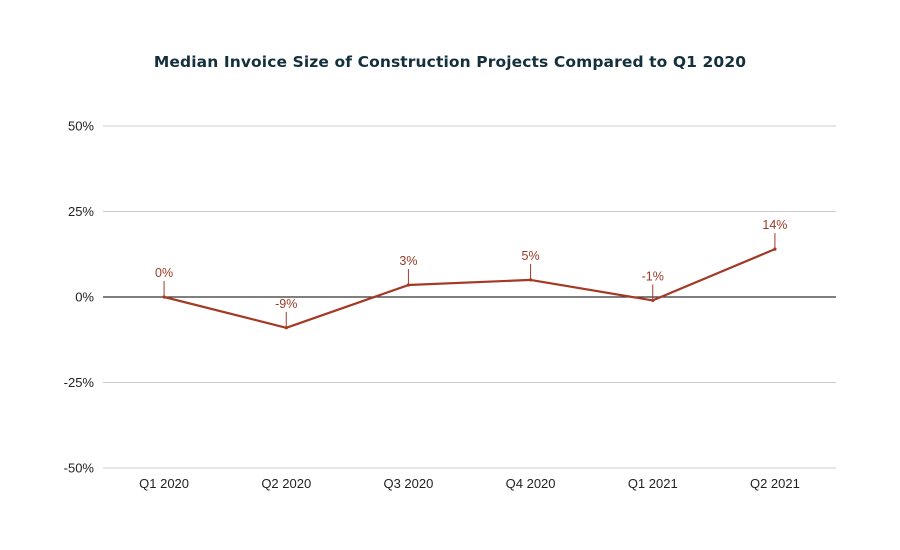 This screenshot has height=550, width=900. I want to click on x-tick-label: Q1 2021, so click(653, 483).